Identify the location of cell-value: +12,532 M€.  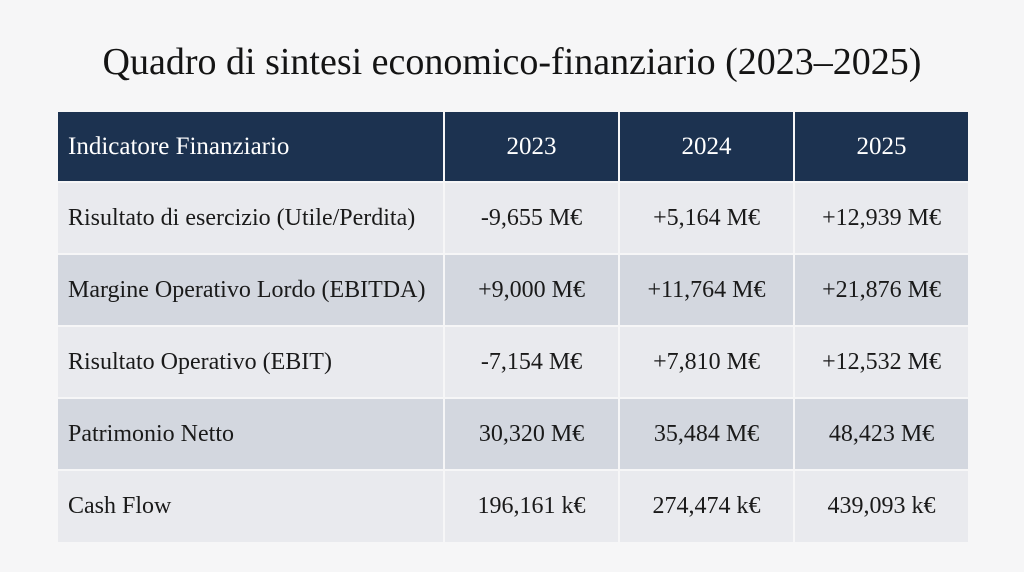
(881, 361).